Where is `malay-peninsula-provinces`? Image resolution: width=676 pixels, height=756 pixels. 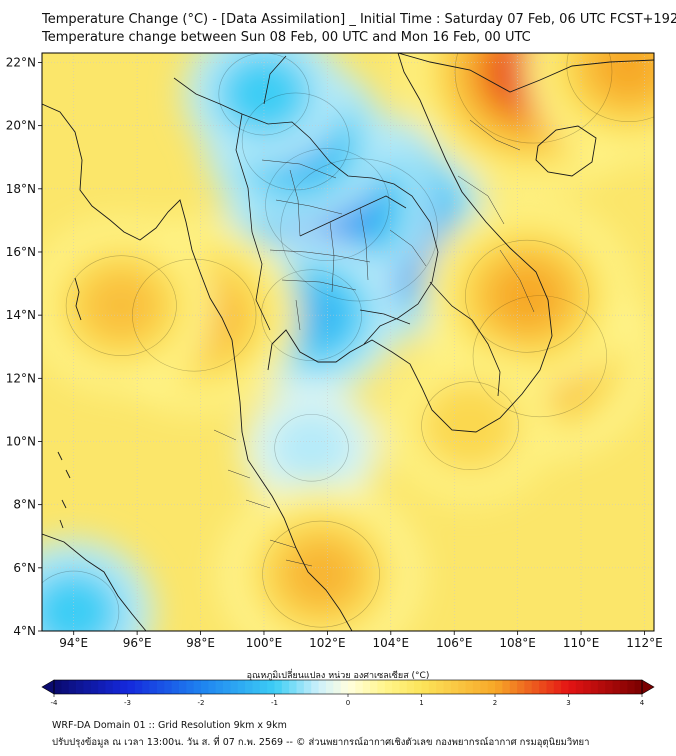
malay-peninsula-provinces is located at coordinates (263, 498).